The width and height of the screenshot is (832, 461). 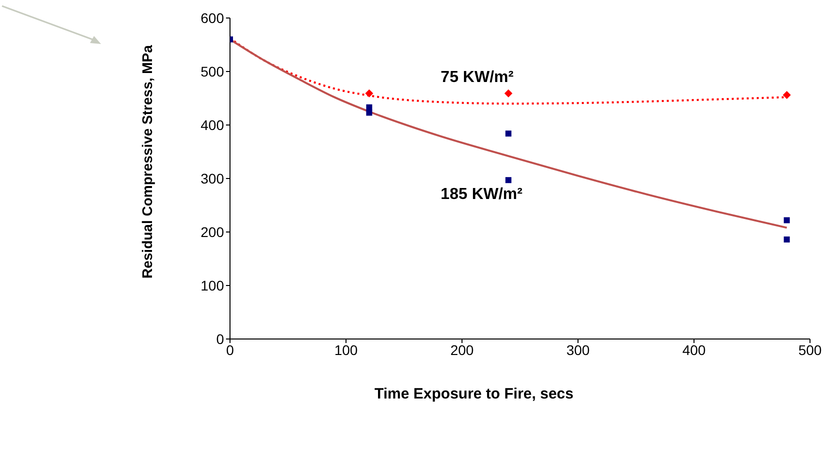 What do you see at coordinates (810, 350) in the screenshot?
I see `x-tick-label: 500` at bounding box center [810, 350].